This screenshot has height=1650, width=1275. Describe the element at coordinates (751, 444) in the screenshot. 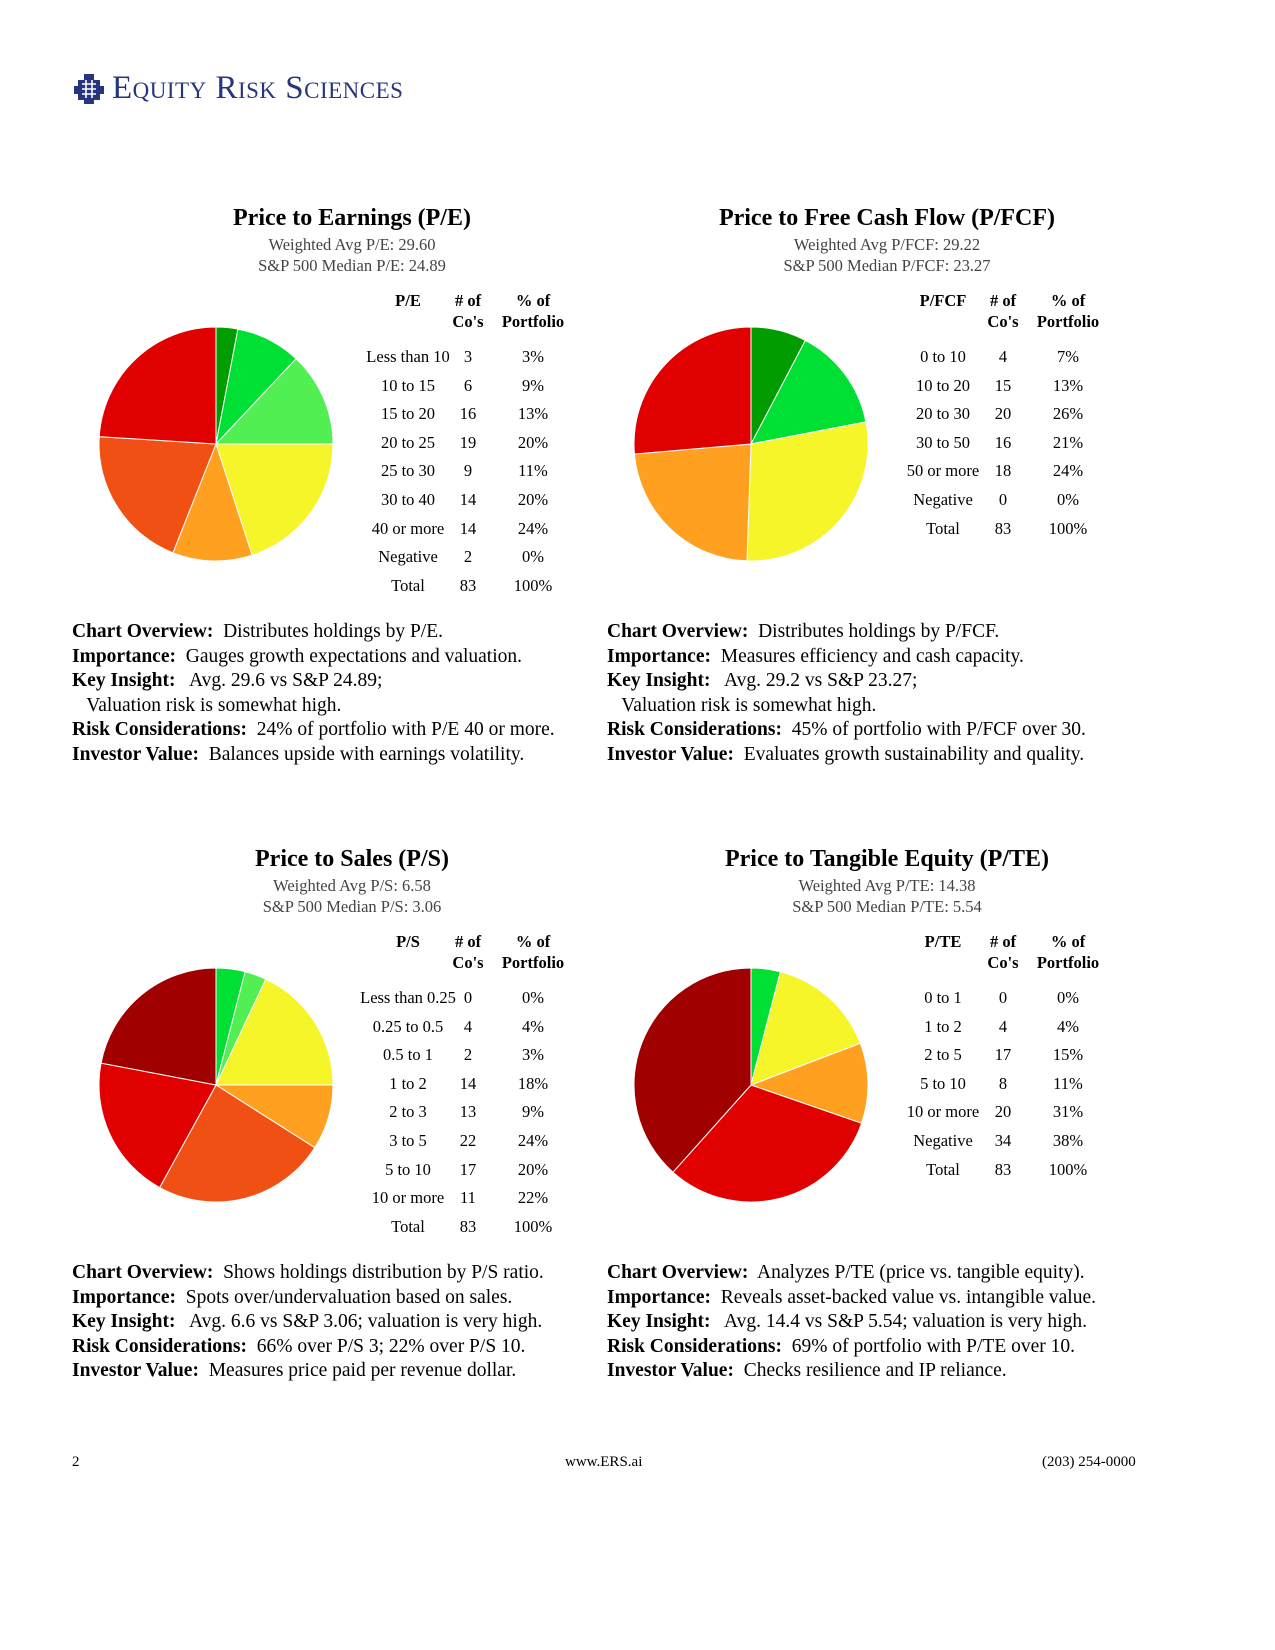

I see `pie-chart` at that location.